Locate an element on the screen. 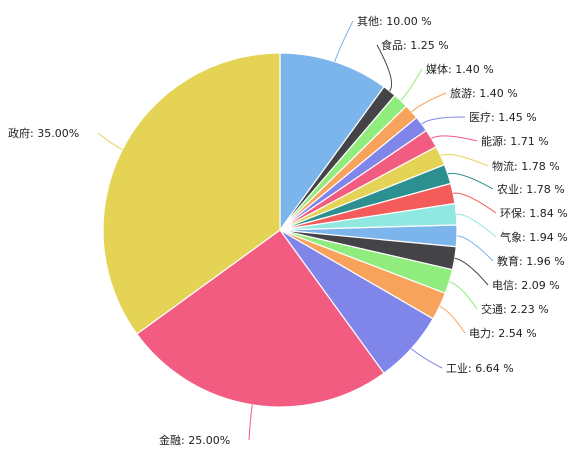 The width and height of the screenshot is (577, 470). slice-label-4: 旅游: 1.40 % is located at coordinates (484, 93).